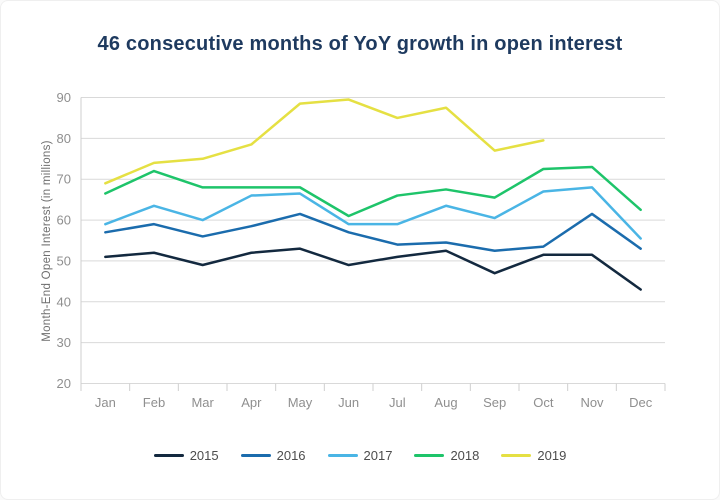 The image size is (720, 500). What do you see at coordinates (373, 232) in the screenshot?
I see `series-line-2016` at bounding box center [373, 232].